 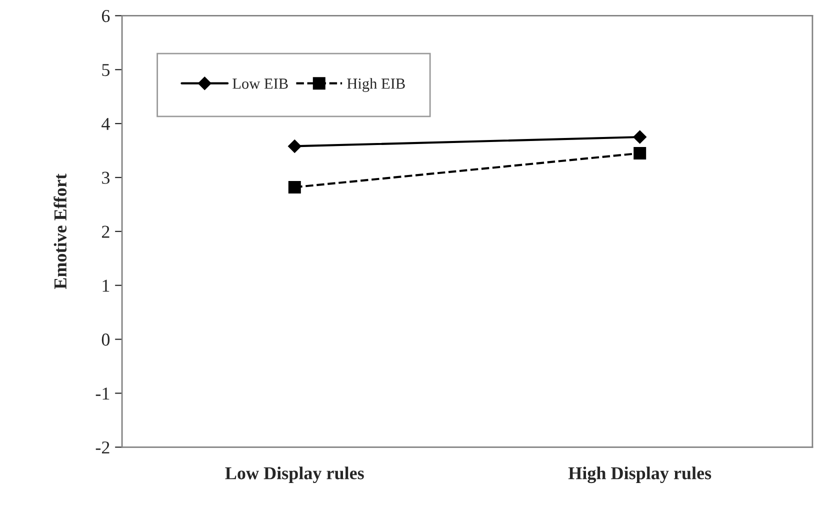 What do you see at coordinates (103, 447) in the screenshot?
I see `y-tick-label: -2` at bounding box center [103, 447].